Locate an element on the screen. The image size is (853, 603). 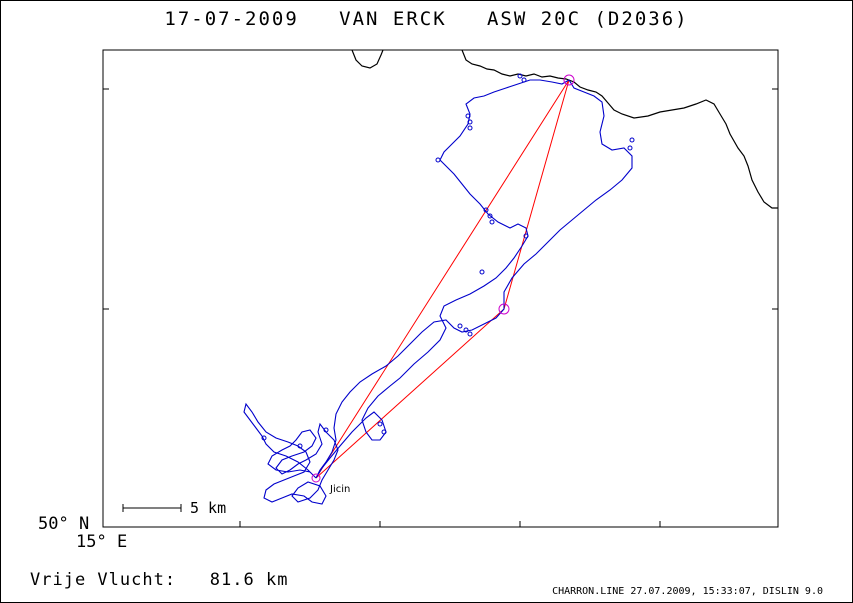
distance-value: 81.6 km is located at coordinates (249, 580).